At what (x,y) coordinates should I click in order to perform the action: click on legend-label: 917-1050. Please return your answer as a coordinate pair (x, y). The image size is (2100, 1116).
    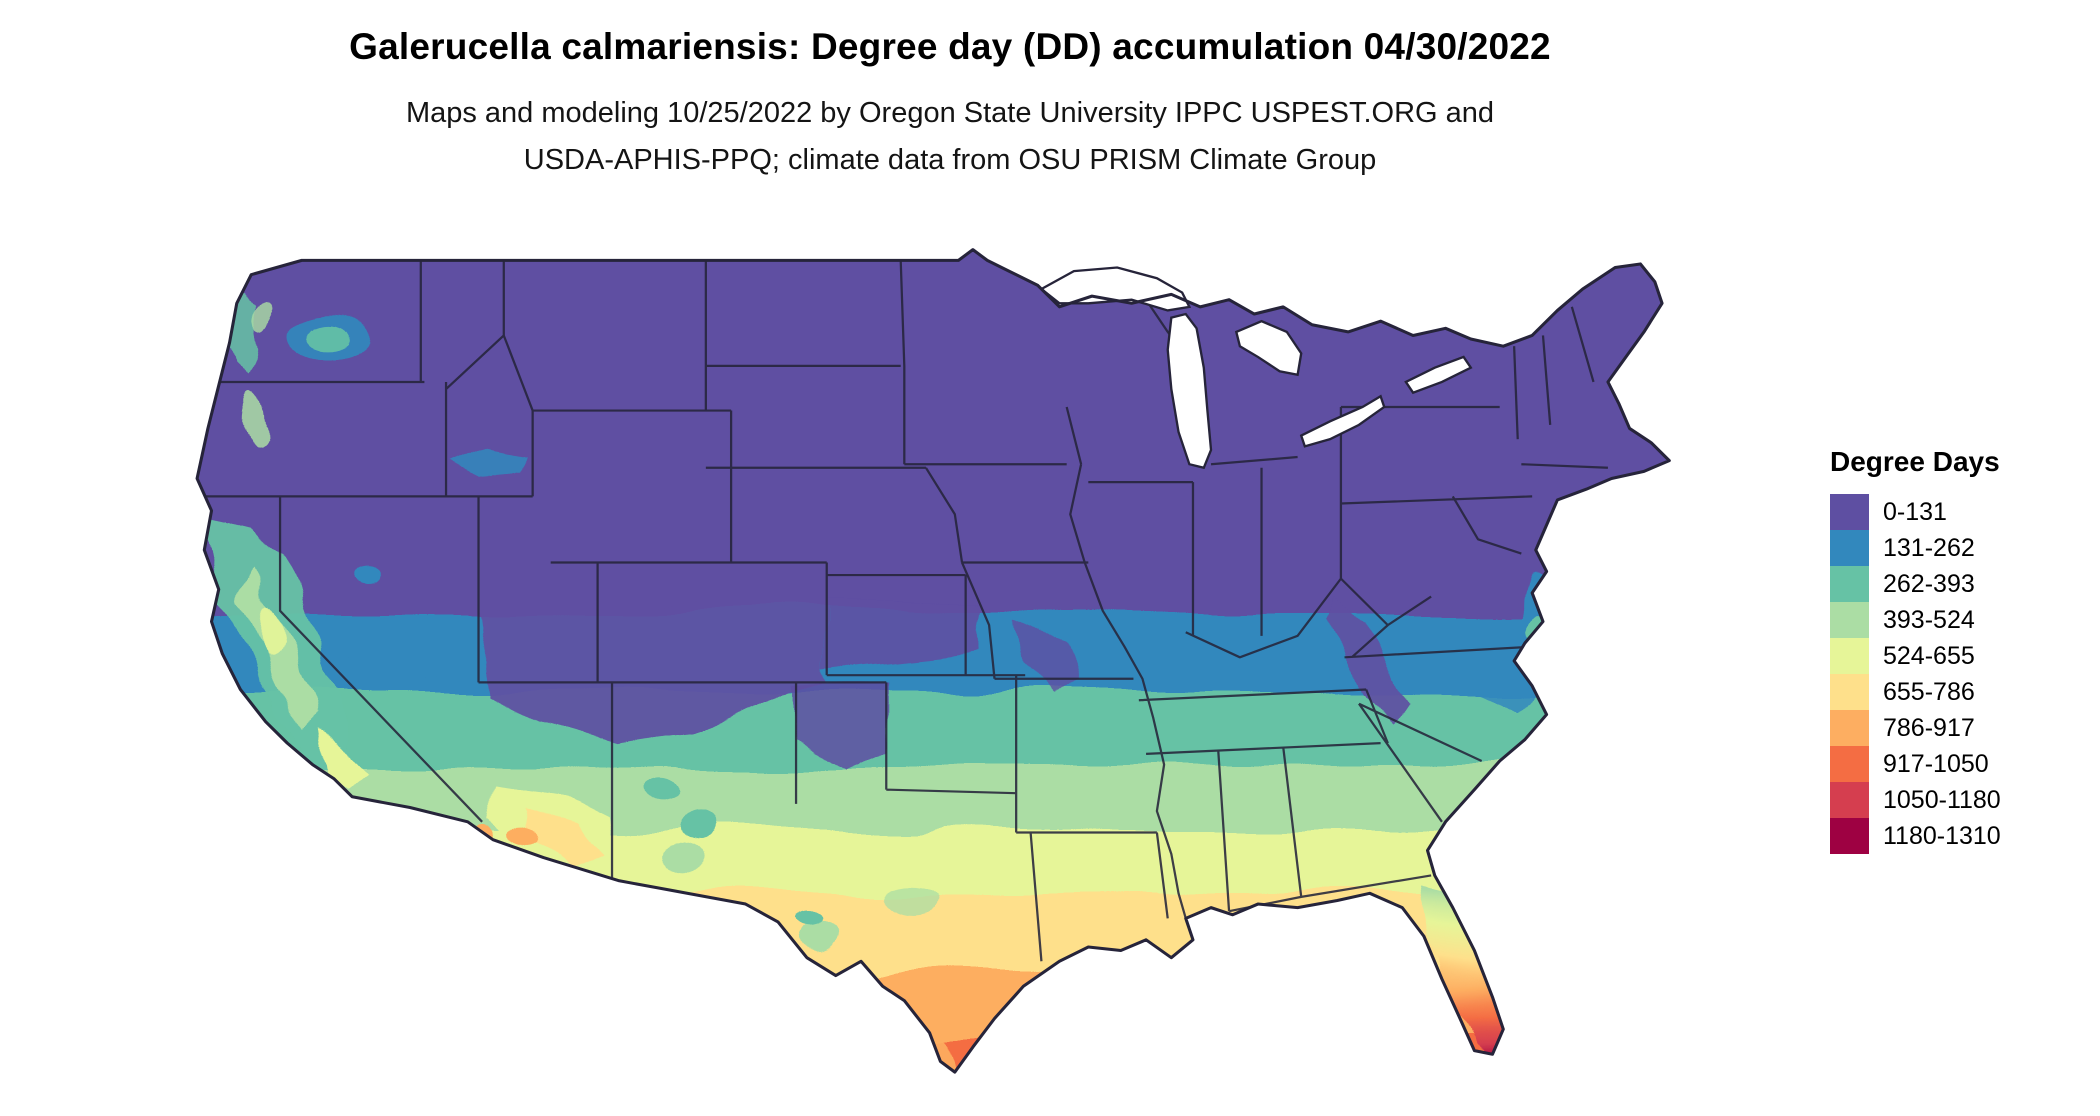
    Looking at the image, I should click on (1936, 763).